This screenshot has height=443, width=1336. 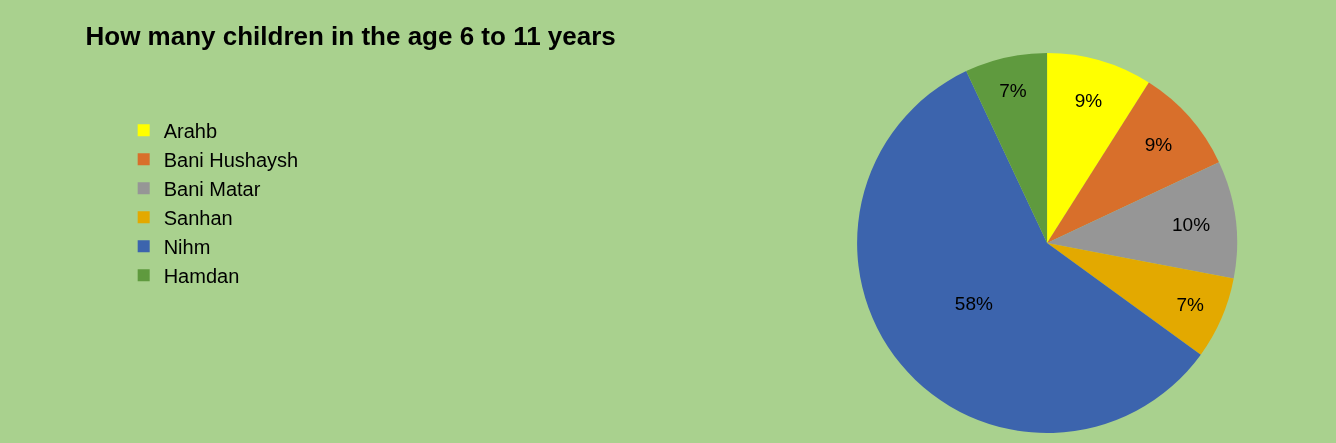 What do you see at coordinates (201, 276) in the screenshot?
I see `legend-label: Hamdan` at bounding box center [201, 276].